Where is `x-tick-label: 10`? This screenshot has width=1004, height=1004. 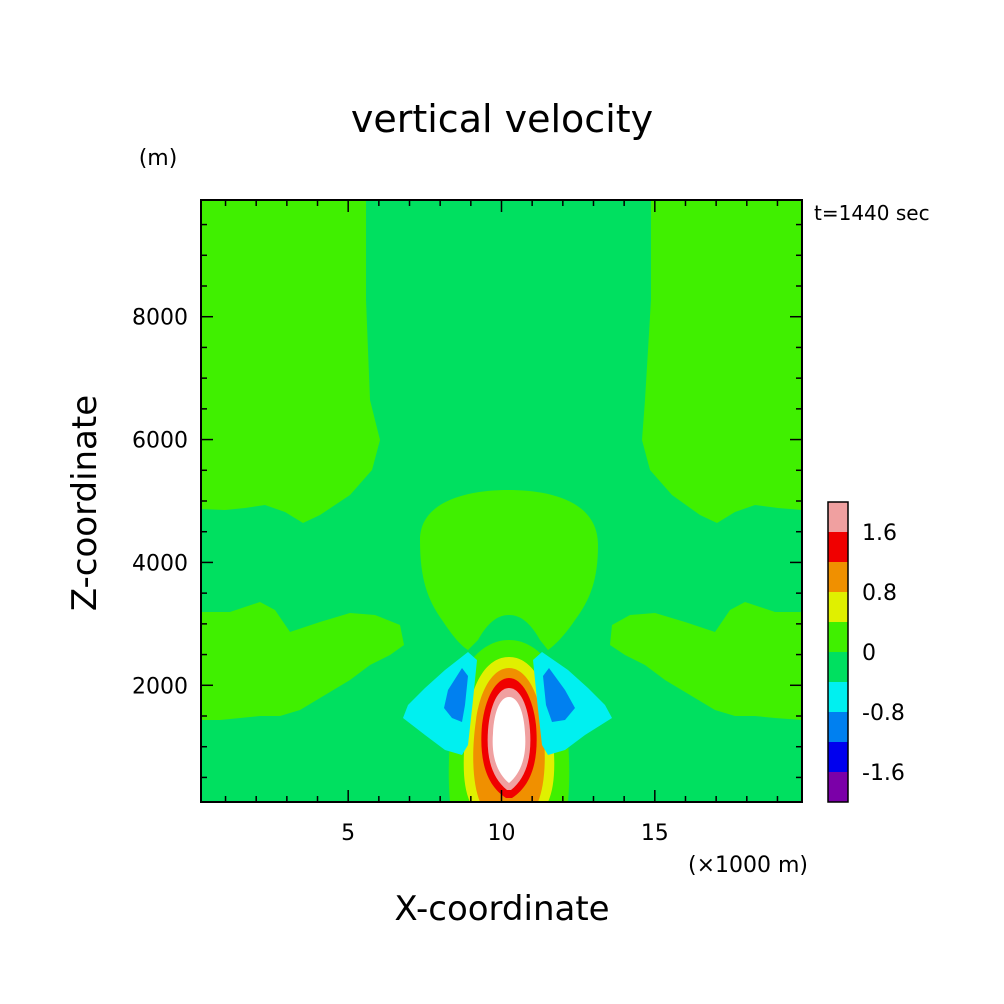
x-tick-label: 10 is located at coordinates (502, 833).